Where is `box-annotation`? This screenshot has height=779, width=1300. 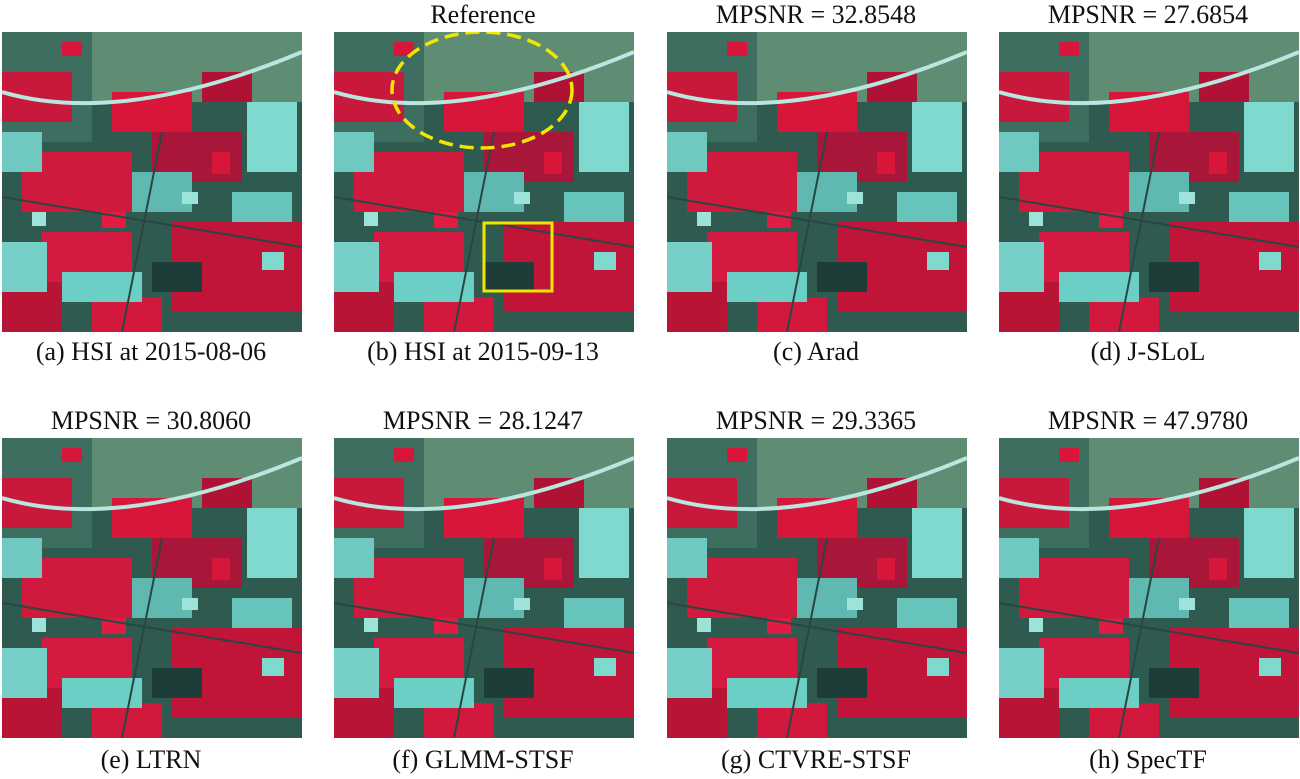 box-annotation is located at coordinates (518, 257).